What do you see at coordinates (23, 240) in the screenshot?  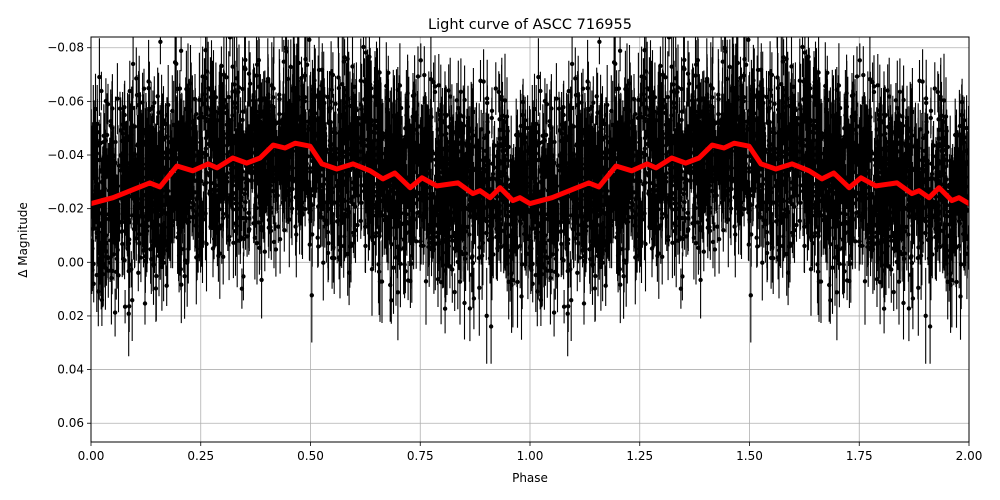 I see `y-axis-label: Δ Magnitude` at bounding box center [23, 240].